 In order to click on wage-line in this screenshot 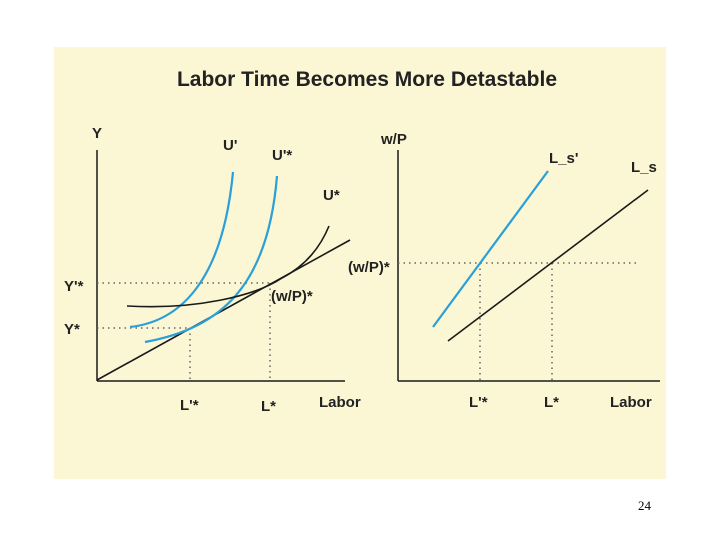, I will do `click(223, 310)`.